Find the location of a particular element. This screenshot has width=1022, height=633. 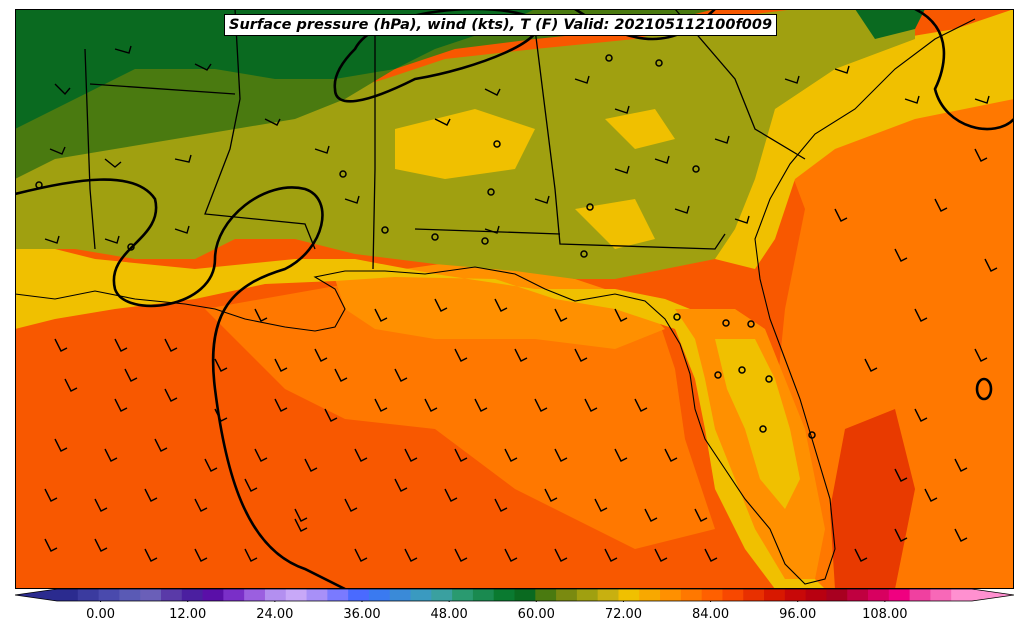

temperature-fill-gulf-coast is located at coordinates (500, 304).